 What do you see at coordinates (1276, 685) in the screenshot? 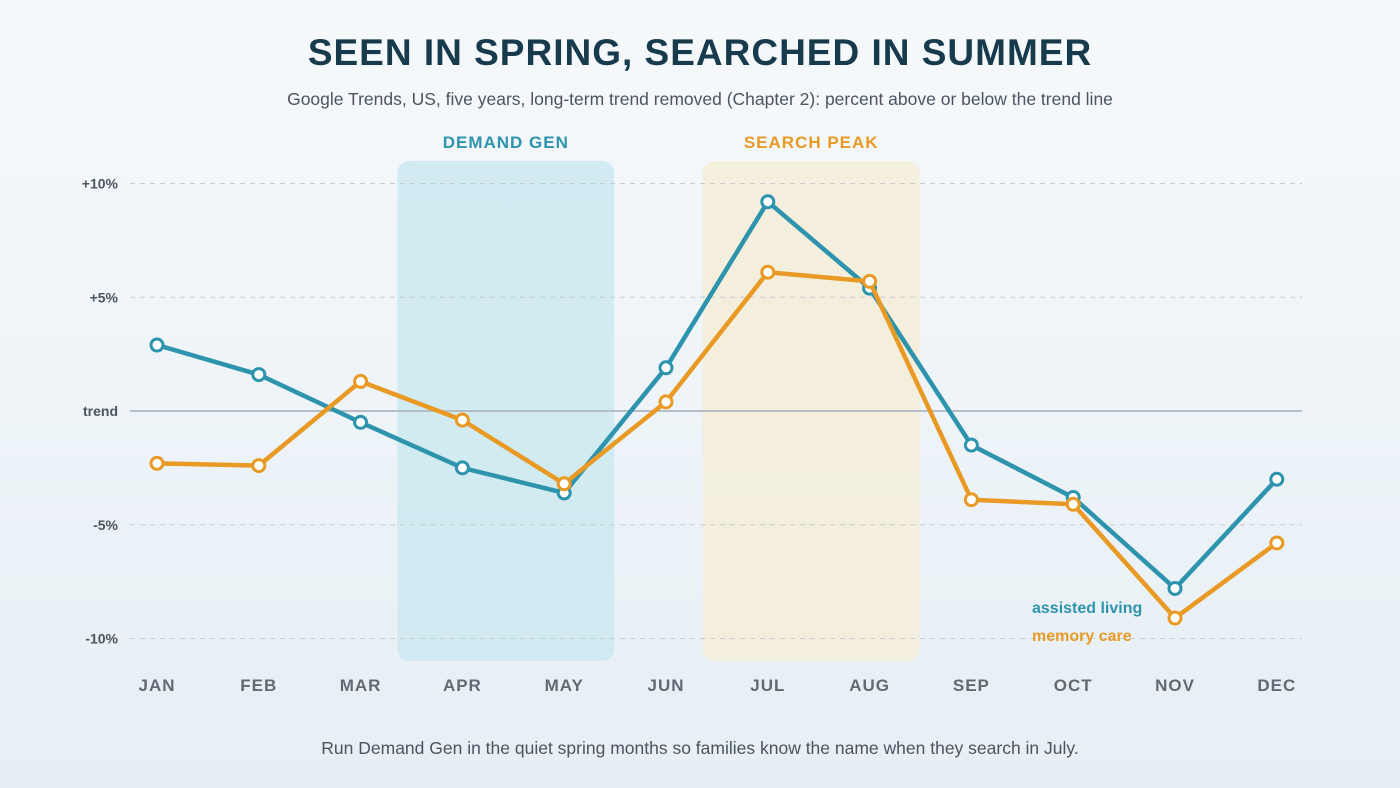
I see `x-tick-label: DEC` at bounding box center [1276, 685].